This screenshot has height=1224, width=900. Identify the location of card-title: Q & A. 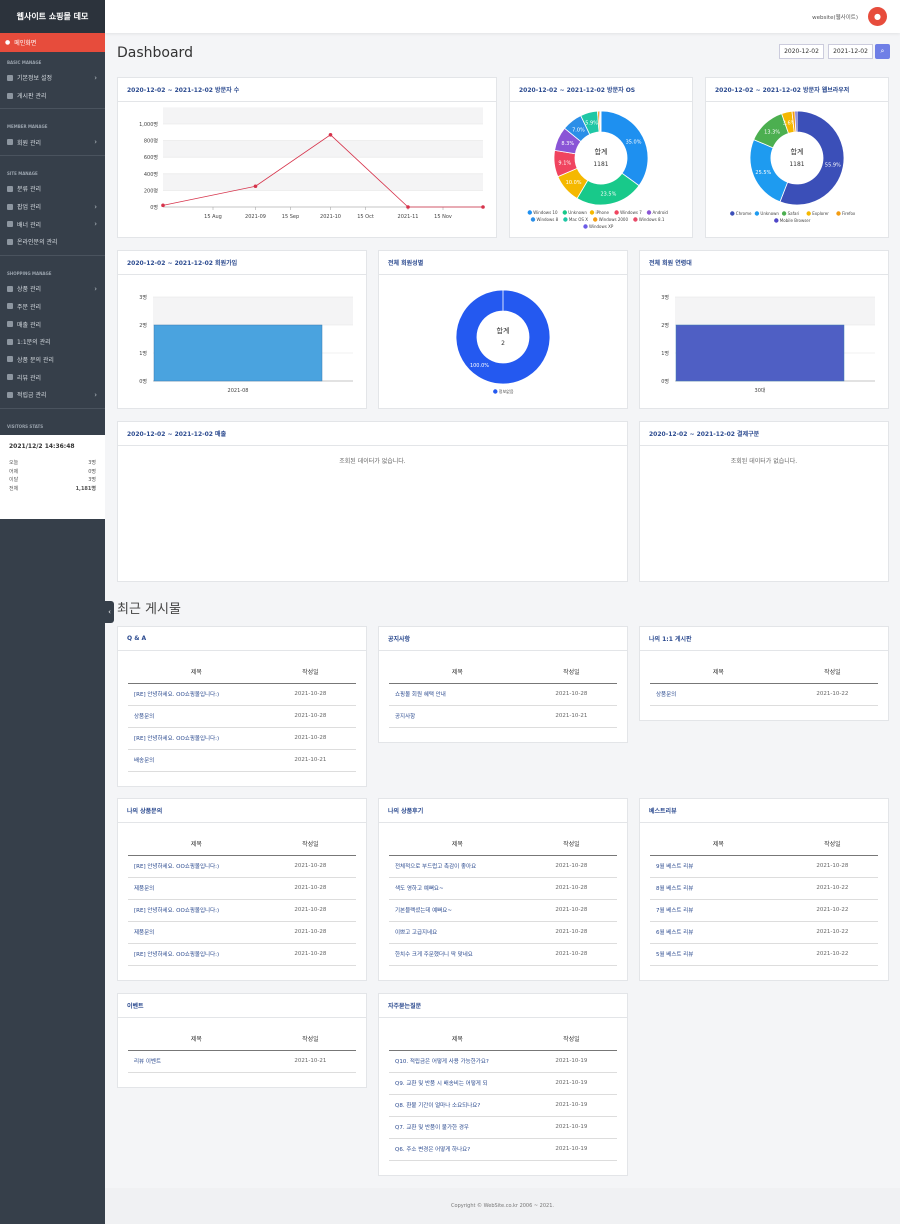
(242, 639).